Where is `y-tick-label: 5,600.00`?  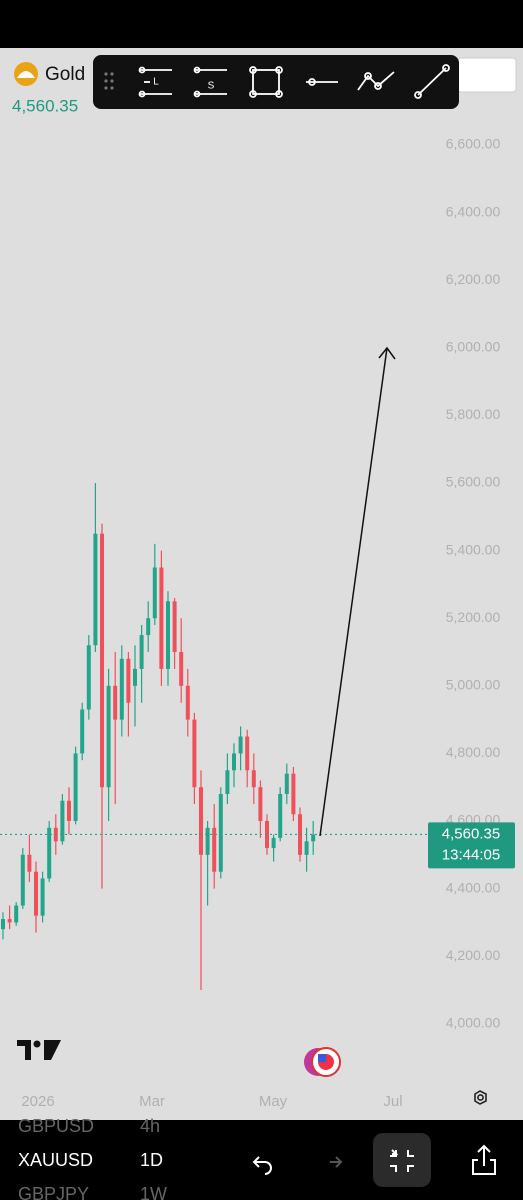 y-tick-label: 5,600.00 is located at coordinates (473, 482).